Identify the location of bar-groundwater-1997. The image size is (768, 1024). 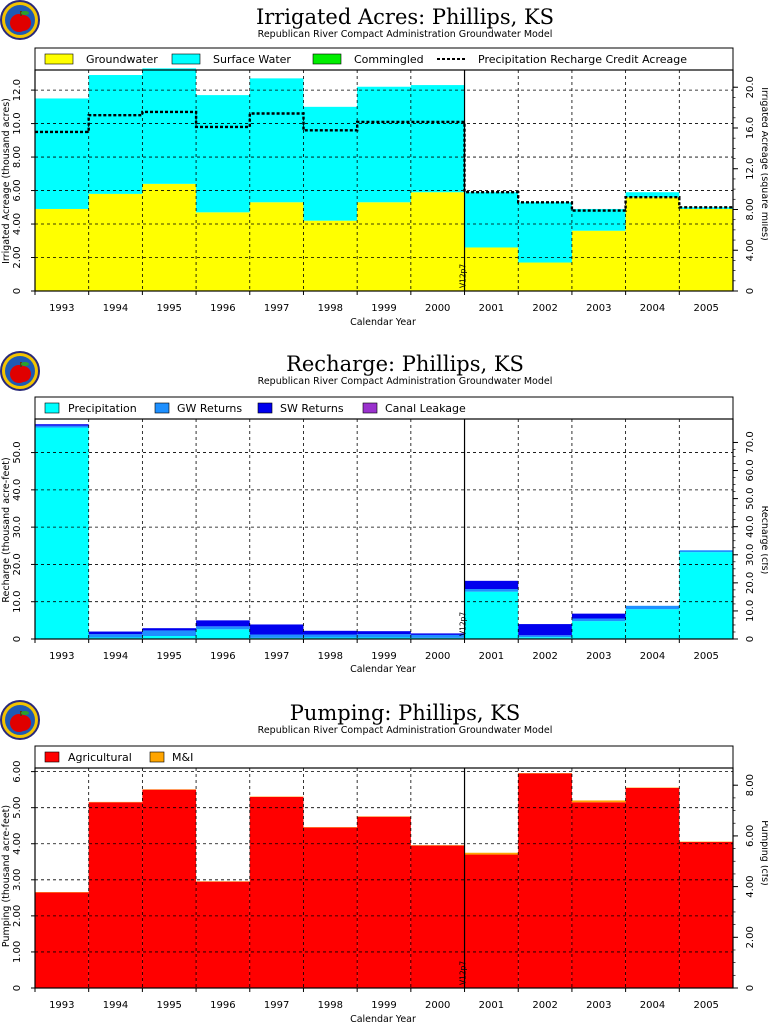
(276, 246).